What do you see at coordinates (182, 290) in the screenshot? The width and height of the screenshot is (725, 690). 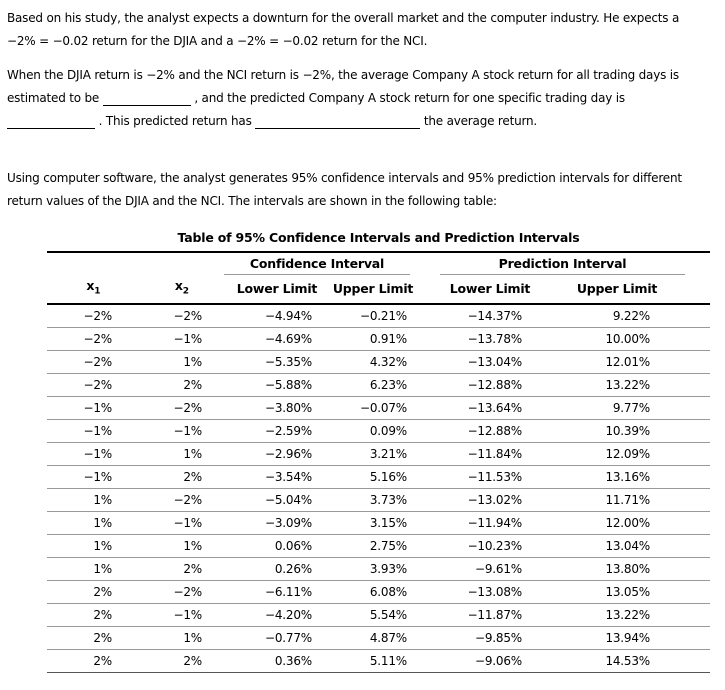 I see `col-header-x2: x2` at bounding box center [182, 290].